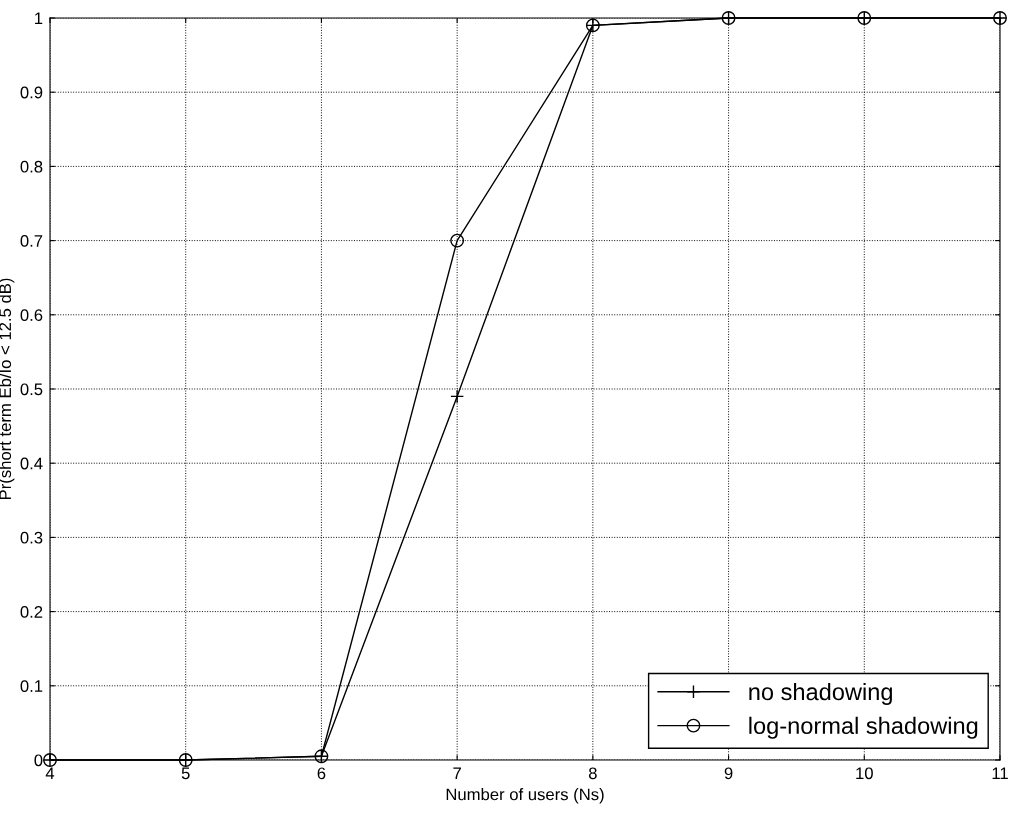  I want to click on y-tick-label: 0.2, so click(31, 612).